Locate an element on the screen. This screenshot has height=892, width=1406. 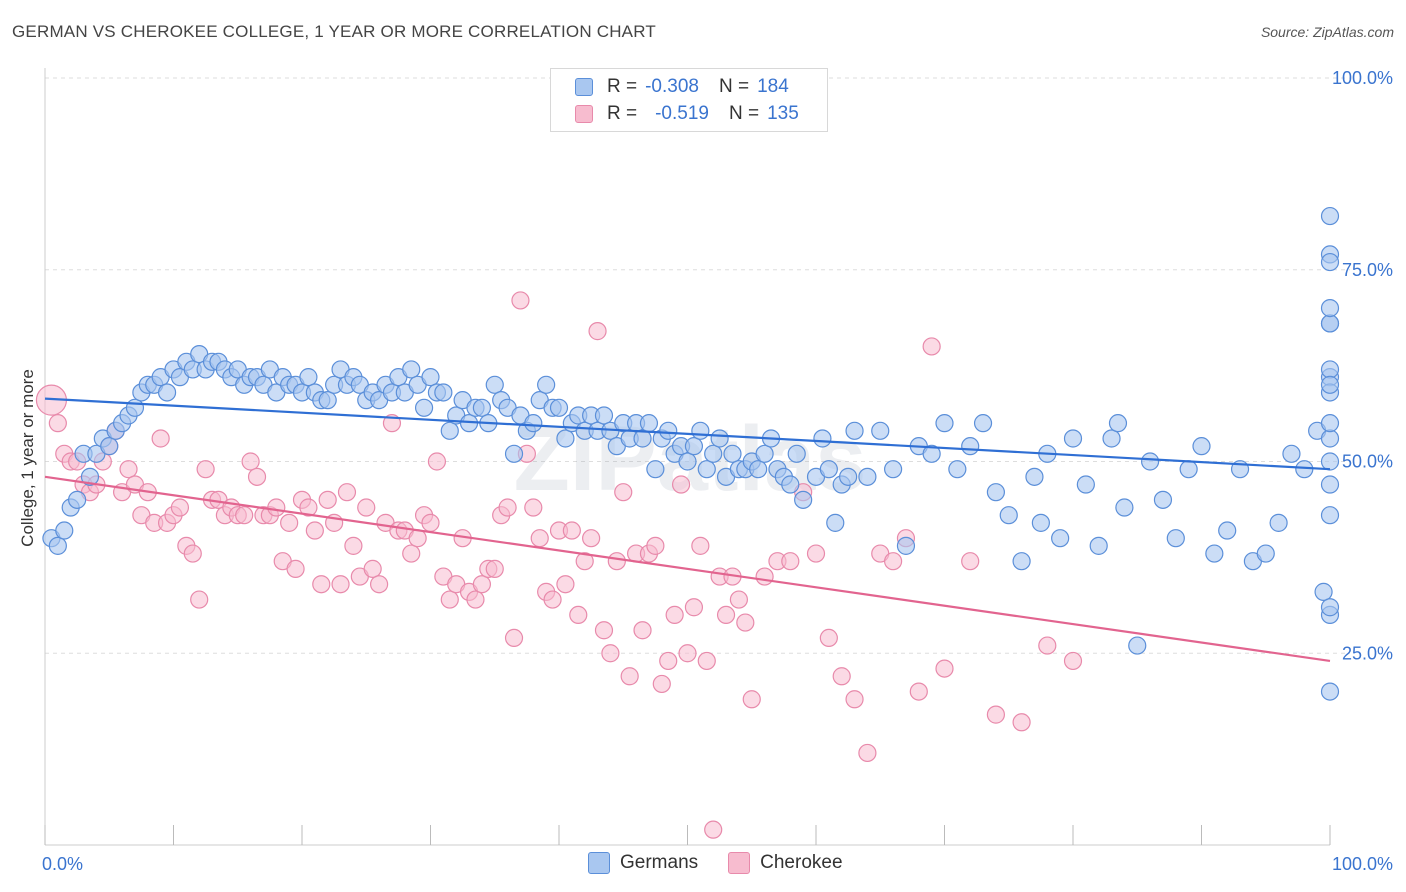
legend-label-cherokee: Cherokee is located at coordinates (801, 862).